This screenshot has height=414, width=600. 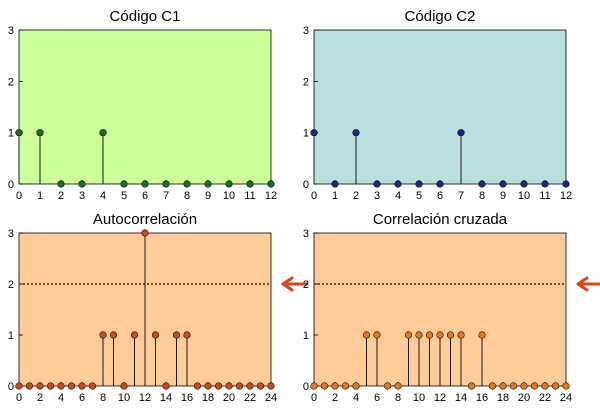 What do you see at coordinates (306, 336) in the screenshot?
I see `correlacion-cruzada-ytick-label: 1` at bounding box center [306, 336].